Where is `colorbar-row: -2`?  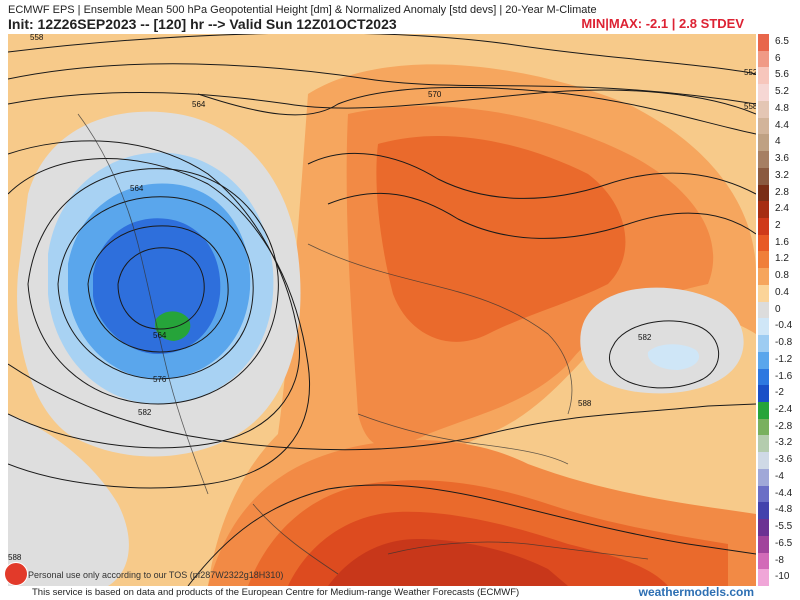 colorbar-row: -2 is located at coordinates (779, 393).